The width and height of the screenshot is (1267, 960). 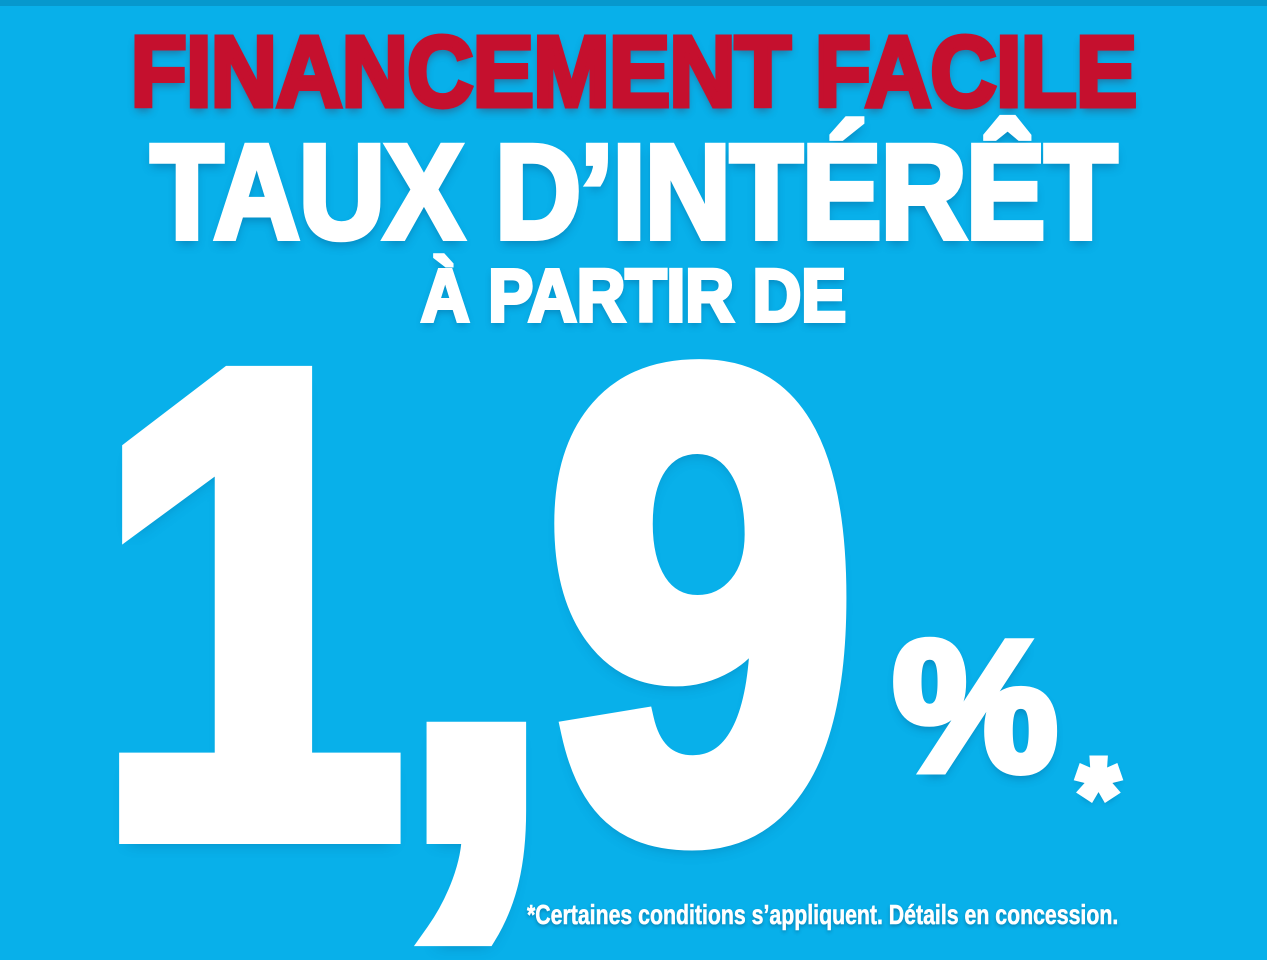 What do you see at coordinates (634, 192) in the screenshot?
I see `page-title: TAUX D’INTÉRÊT` at bounding box center [634, 192].